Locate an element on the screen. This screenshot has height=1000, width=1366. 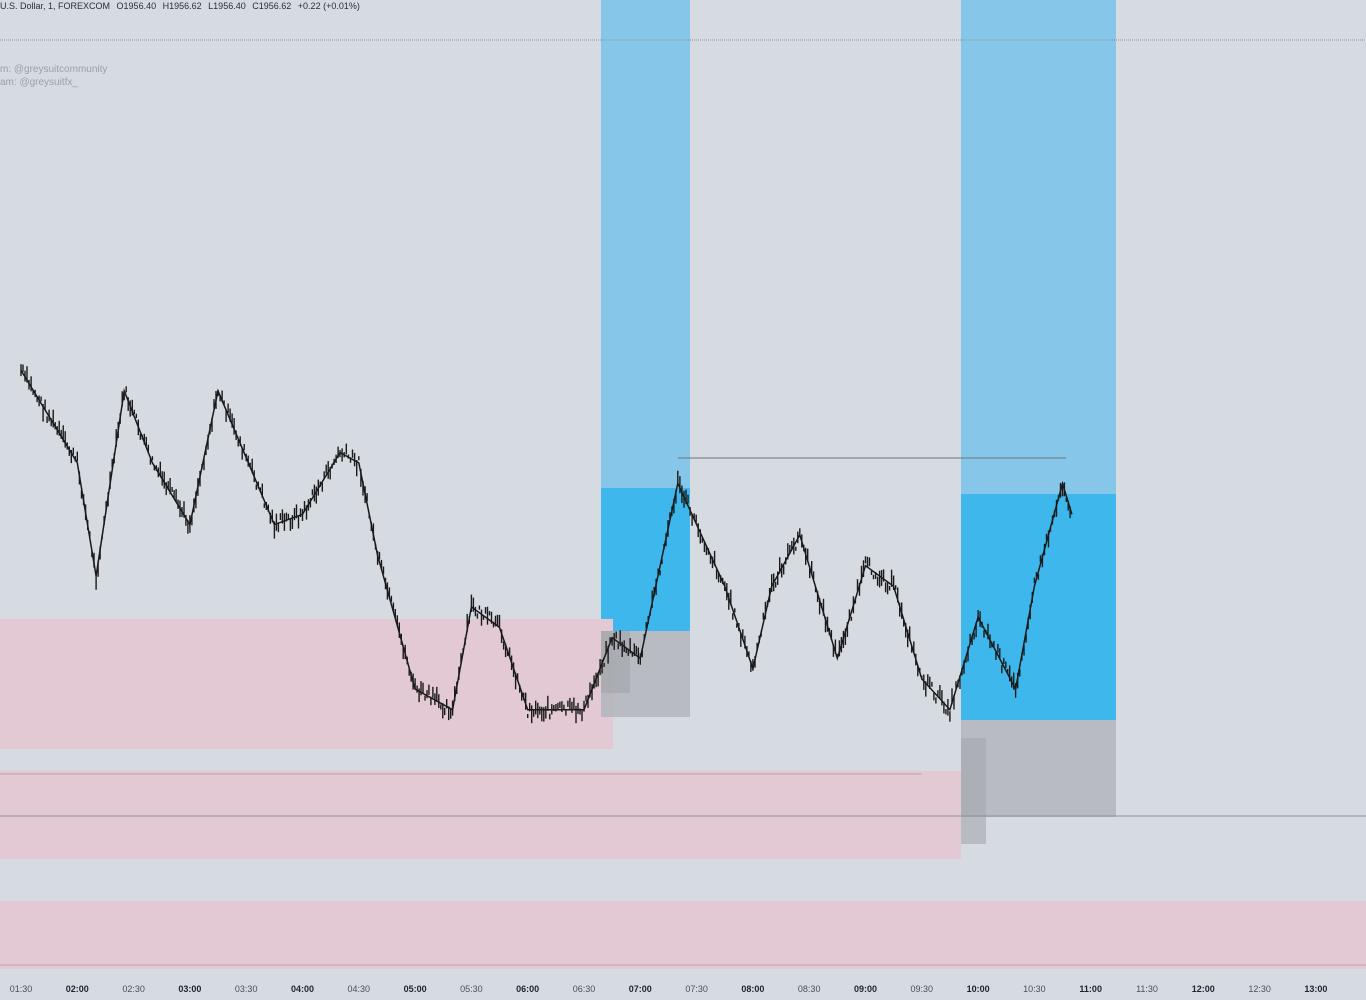
x-tick-label: 11:30 is located at coordinates (1147, 989).